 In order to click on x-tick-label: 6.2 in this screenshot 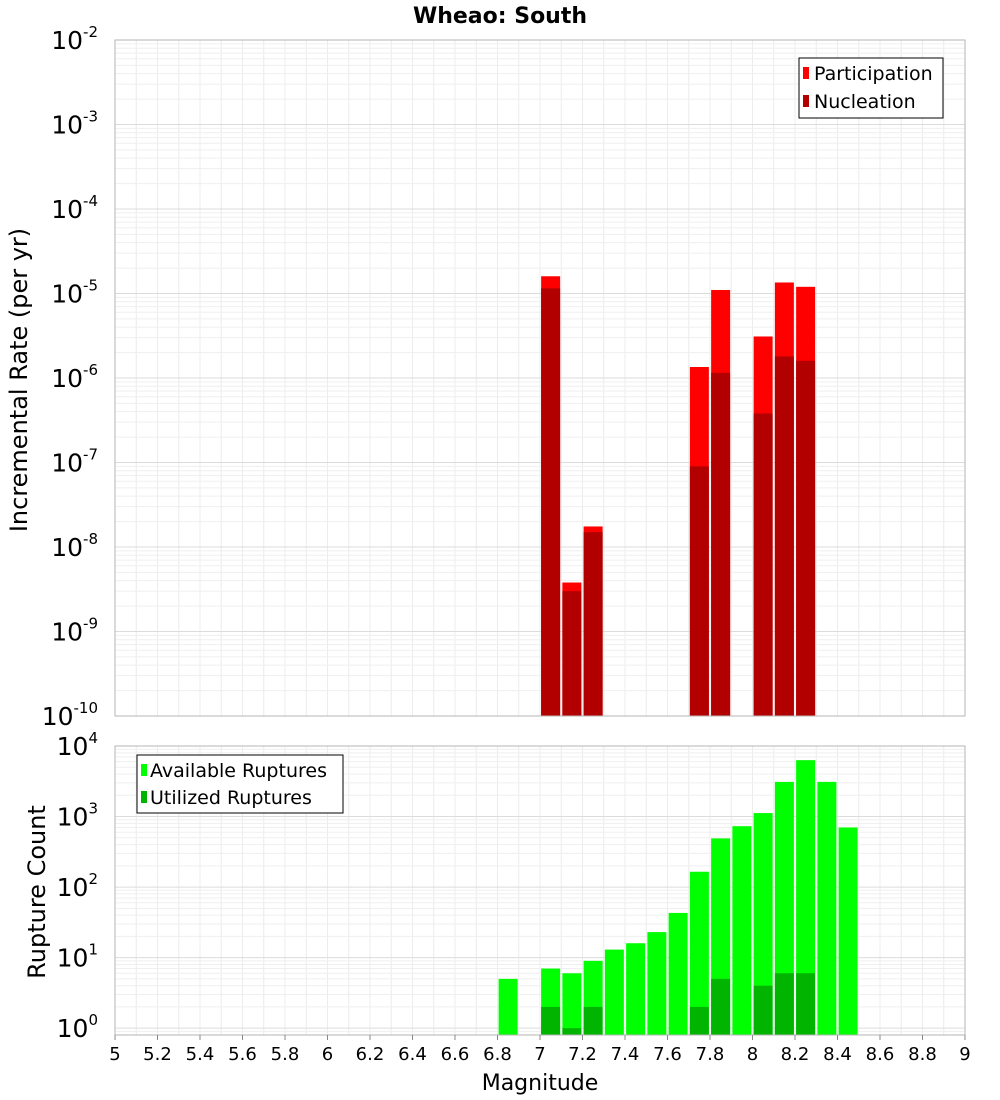, I will do `click(370, 1054)`.